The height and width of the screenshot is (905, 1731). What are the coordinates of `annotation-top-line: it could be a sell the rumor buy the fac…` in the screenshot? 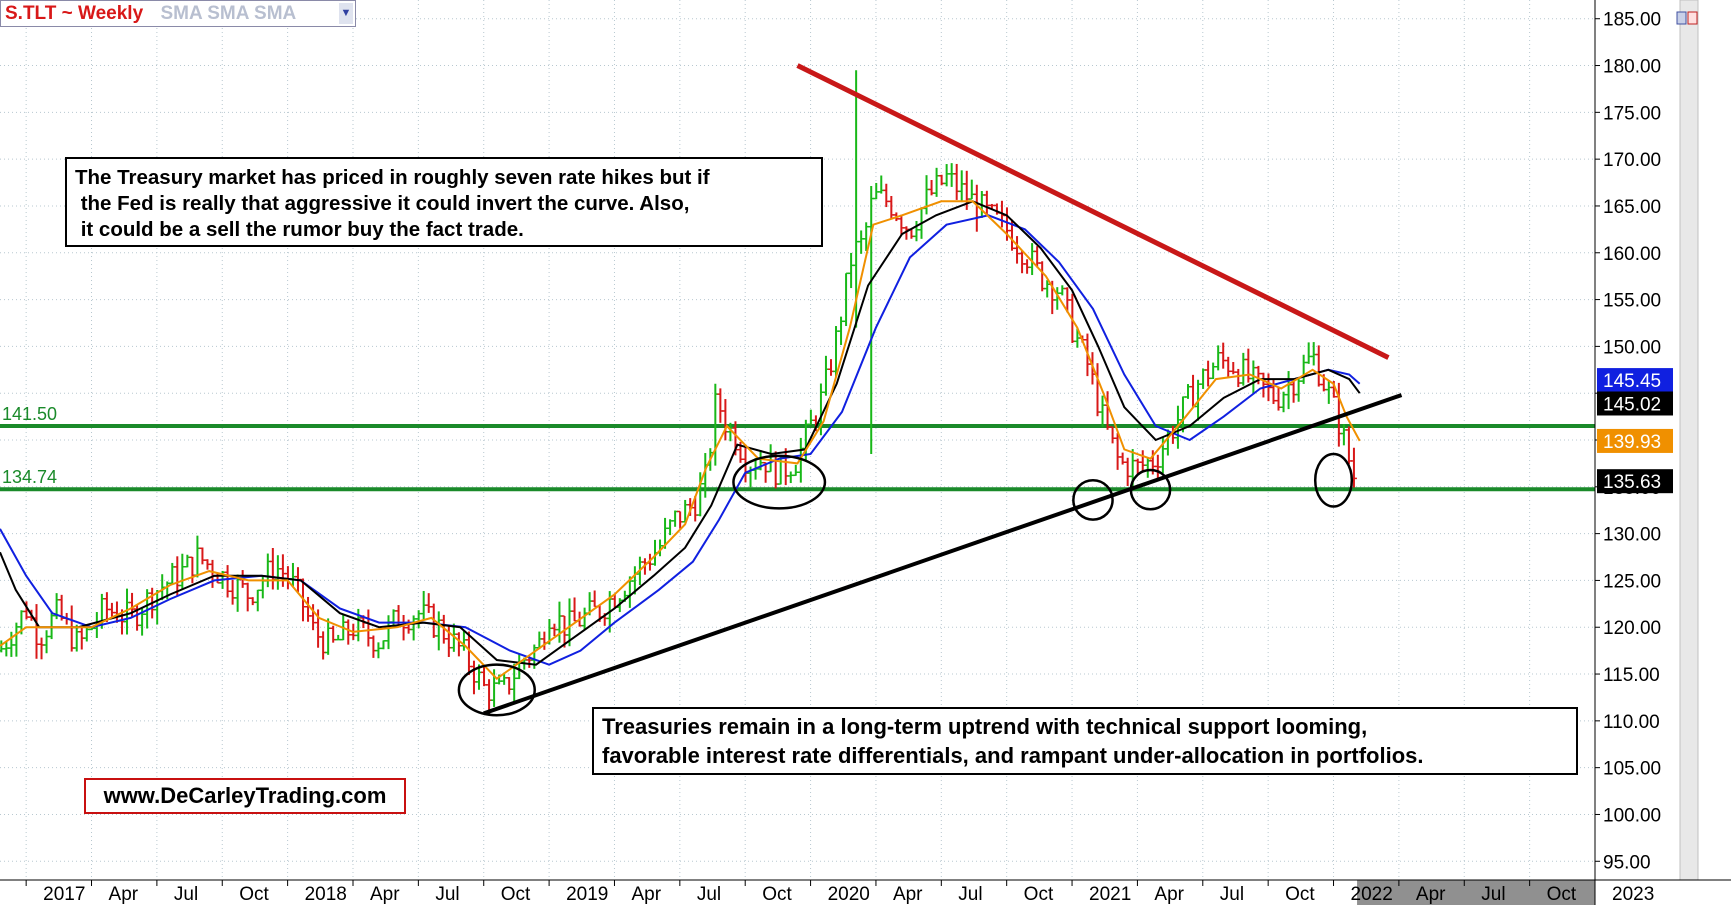 It's located at (299, 229).